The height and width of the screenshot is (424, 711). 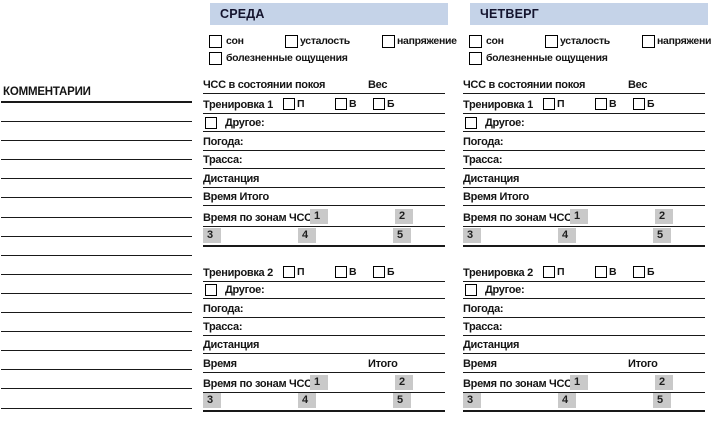 What do you see at coordinates (324, 272) in the screenshot?
I see `training2-row: Тренировка 2 П В Б` at bounding box center [324, 272].